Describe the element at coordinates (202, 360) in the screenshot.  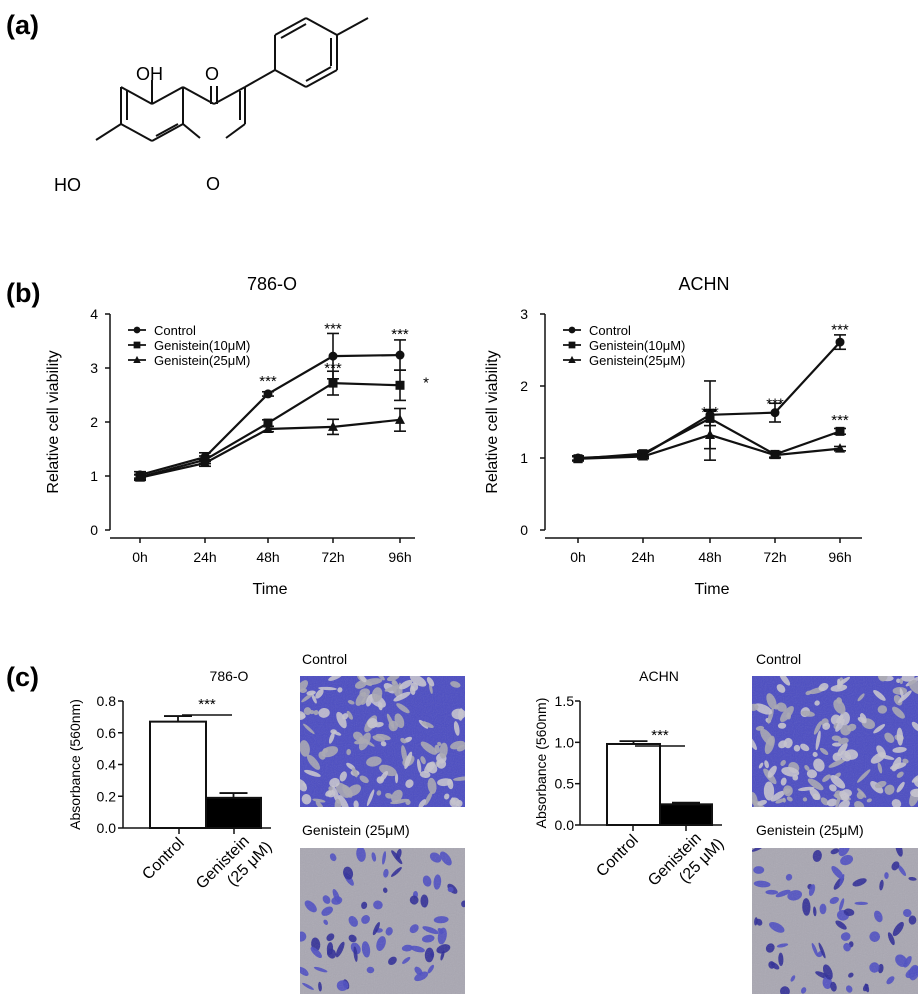
I see `legend-label: Genistein(25μM)` at that location.